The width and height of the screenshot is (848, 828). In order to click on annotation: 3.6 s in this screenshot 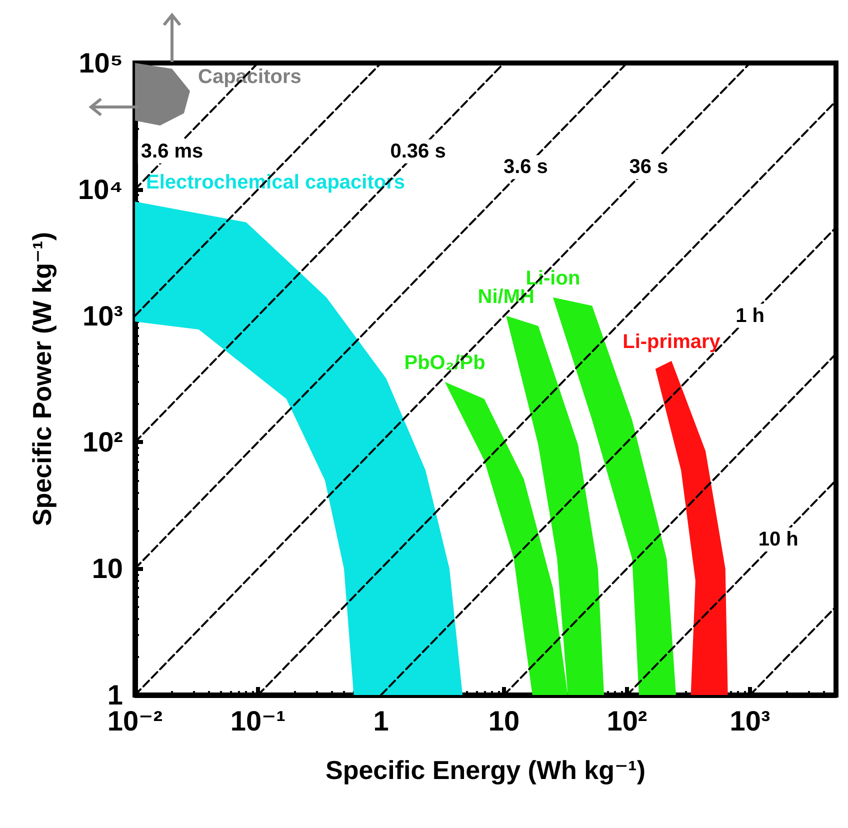, I will do `click(525, 167)`.